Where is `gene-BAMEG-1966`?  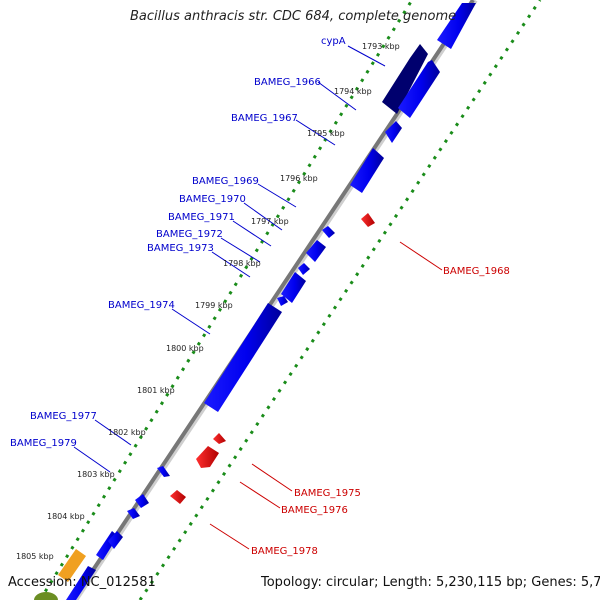 gene-BAMEG-1966 is located at coordinates (419, 89).